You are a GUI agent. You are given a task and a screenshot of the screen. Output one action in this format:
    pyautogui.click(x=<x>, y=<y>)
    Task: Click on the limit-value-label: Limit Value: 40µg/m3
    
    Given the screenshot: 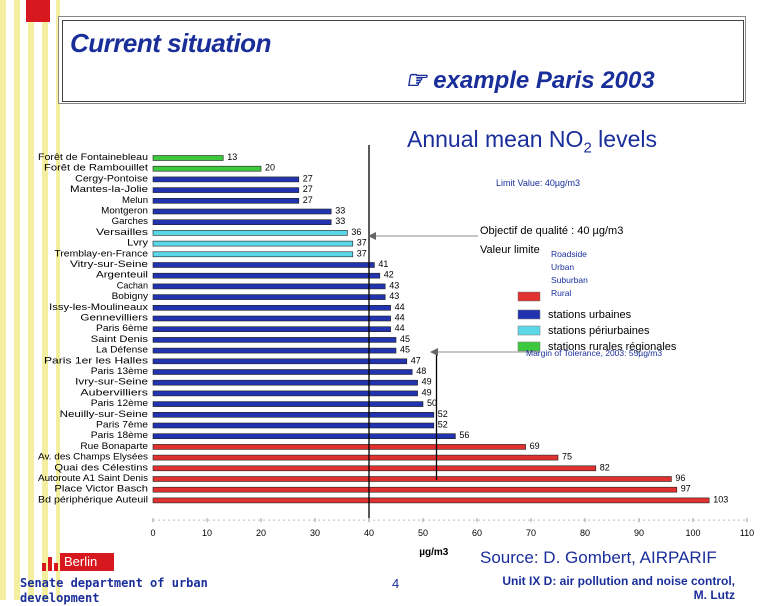 What is the action you would take?
    pyautogui.click(x=538, y=183)
    